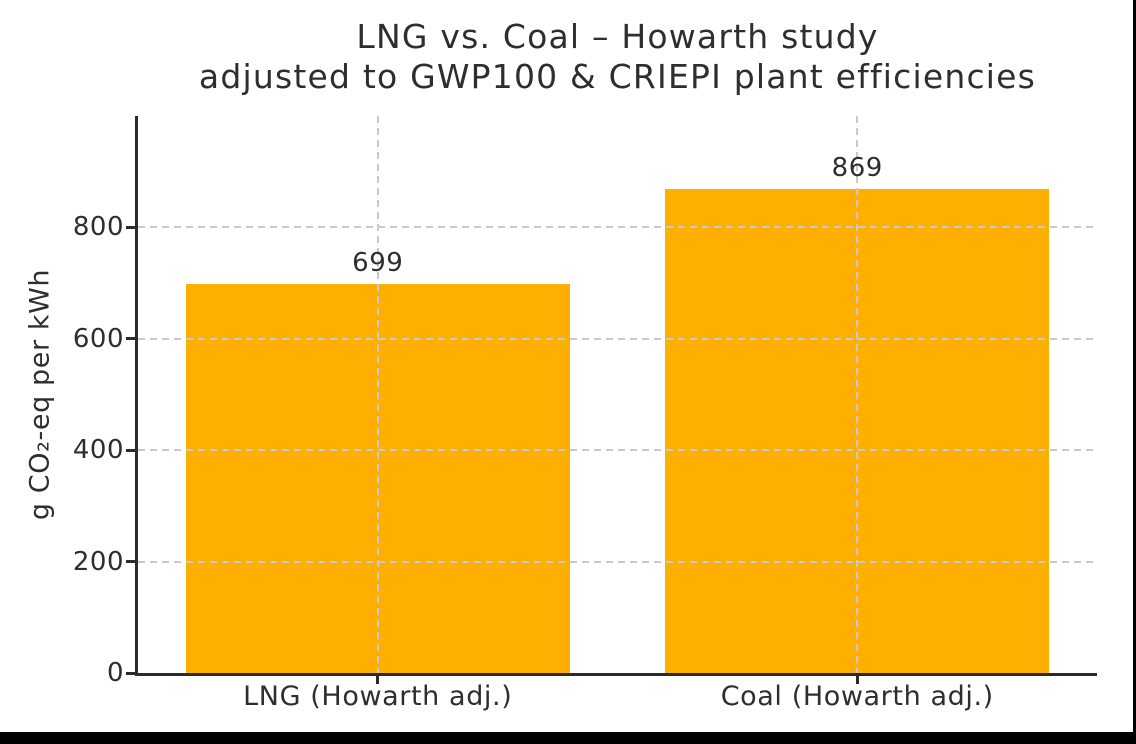  Describe the element at coordinates (617, 36) in the screenshot. I see `chart-title-line1: LNG vs. Coal – Howarth study` at that location.